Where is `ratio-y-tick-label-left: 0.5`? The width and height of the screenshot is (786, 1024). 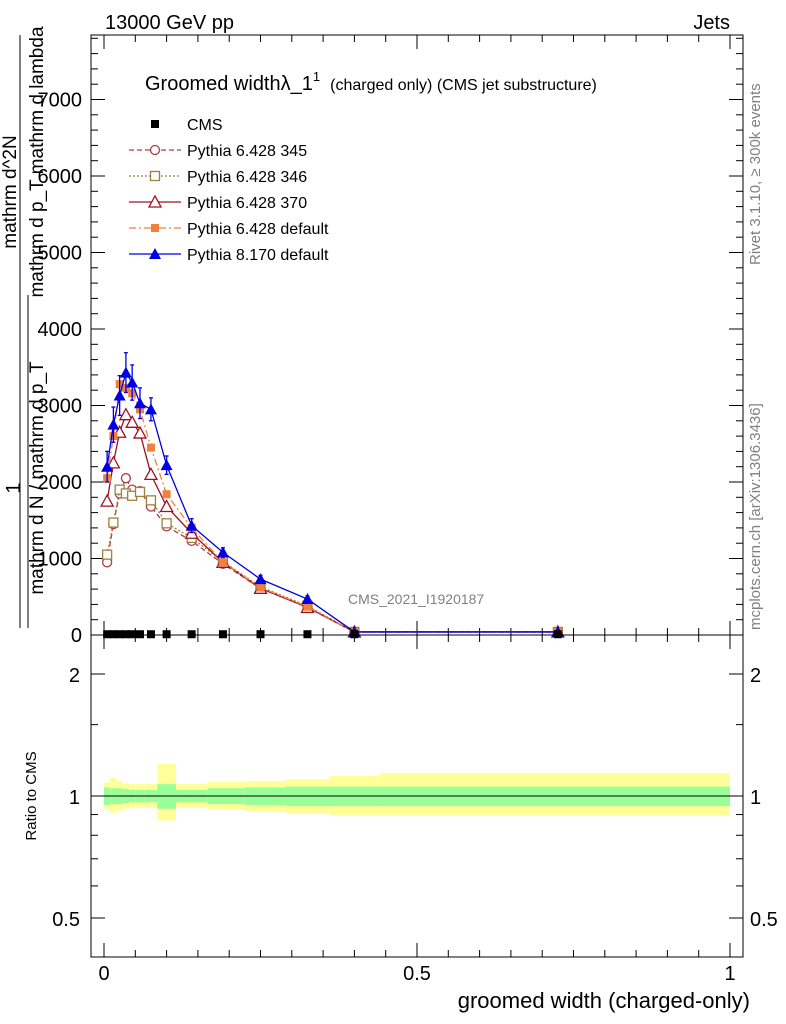 ratio-y-tick-label-left: 0.5 is located at coordinates (66, 920).